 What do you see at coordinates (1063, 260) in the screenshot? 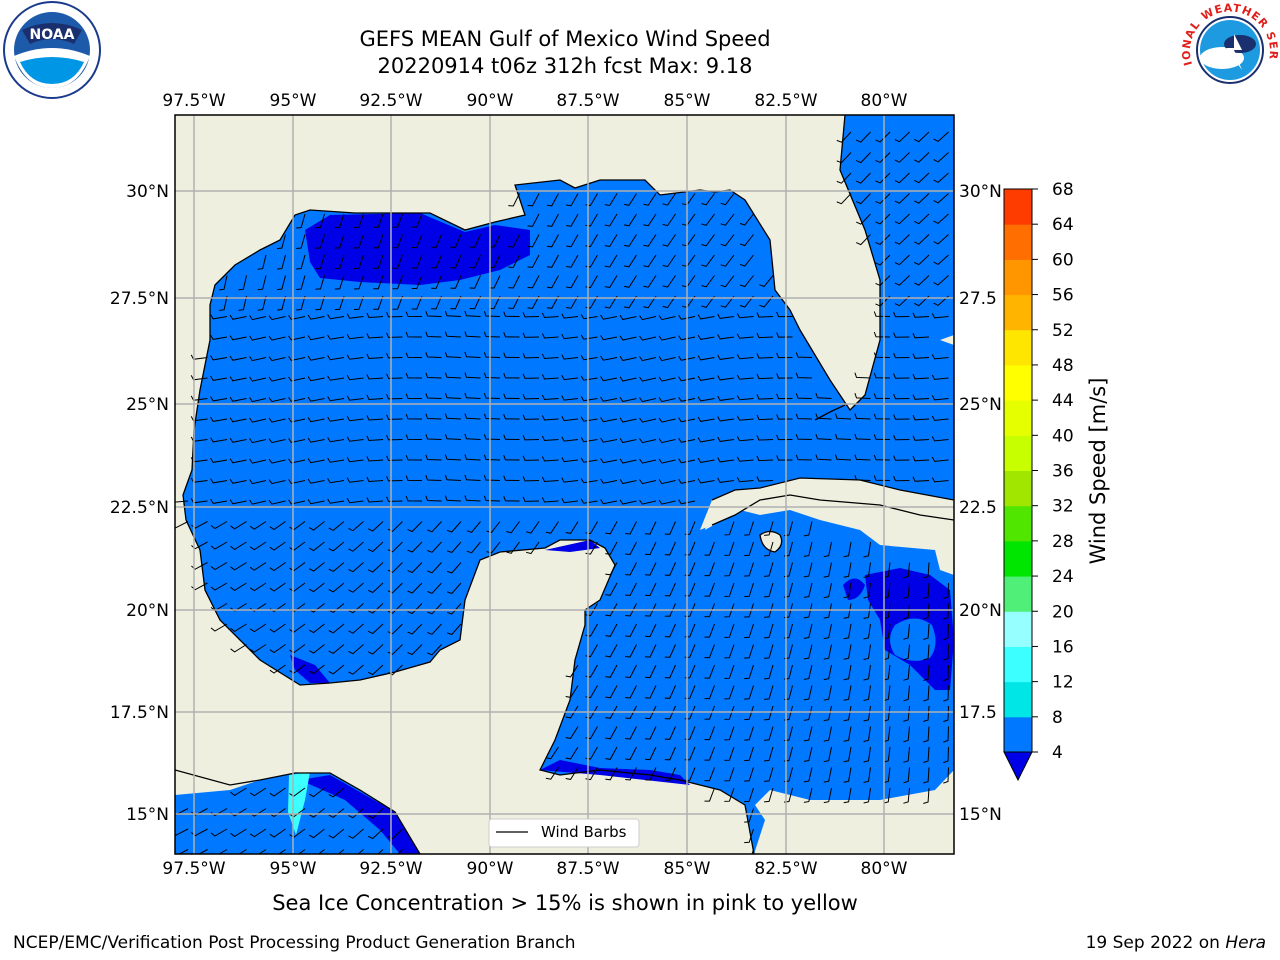
I see `colorbar-tick-label: 60` at bounding box center [1063, 260].